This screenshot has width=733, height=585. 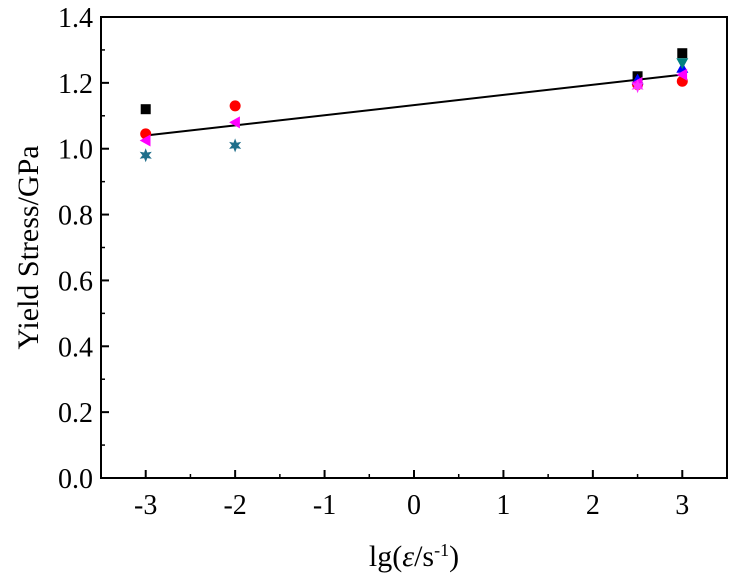 I want to click on x-axis-title-suffix: ), so click(x=454, y=556).